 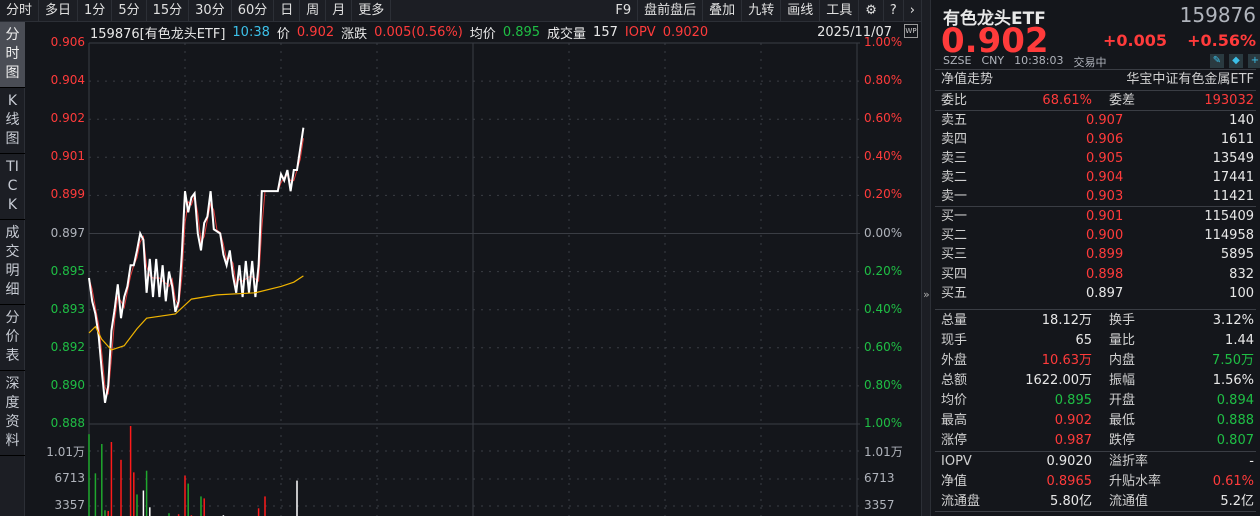 I want to click on side-tab-label: TICK, so click(x=12, y=186).